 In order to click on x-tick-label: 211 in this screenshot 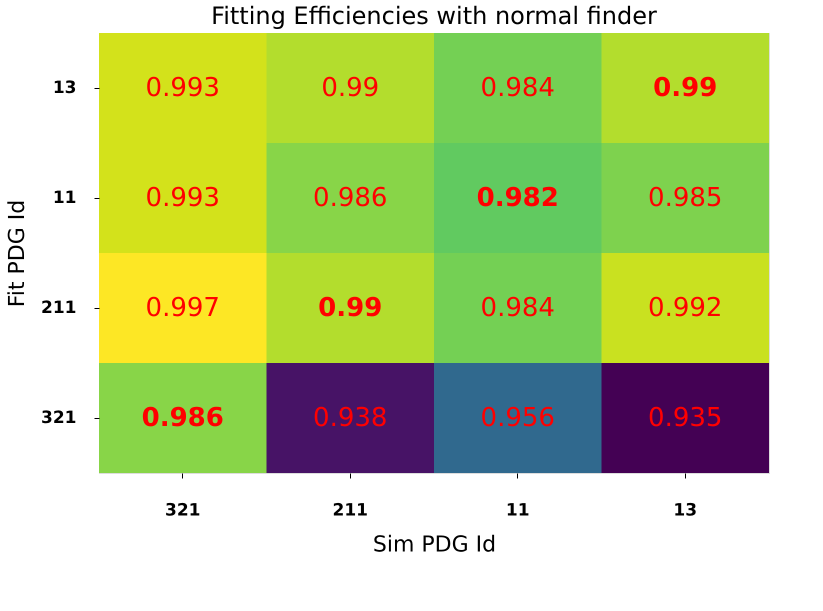, I will do `click(350, 510)`.